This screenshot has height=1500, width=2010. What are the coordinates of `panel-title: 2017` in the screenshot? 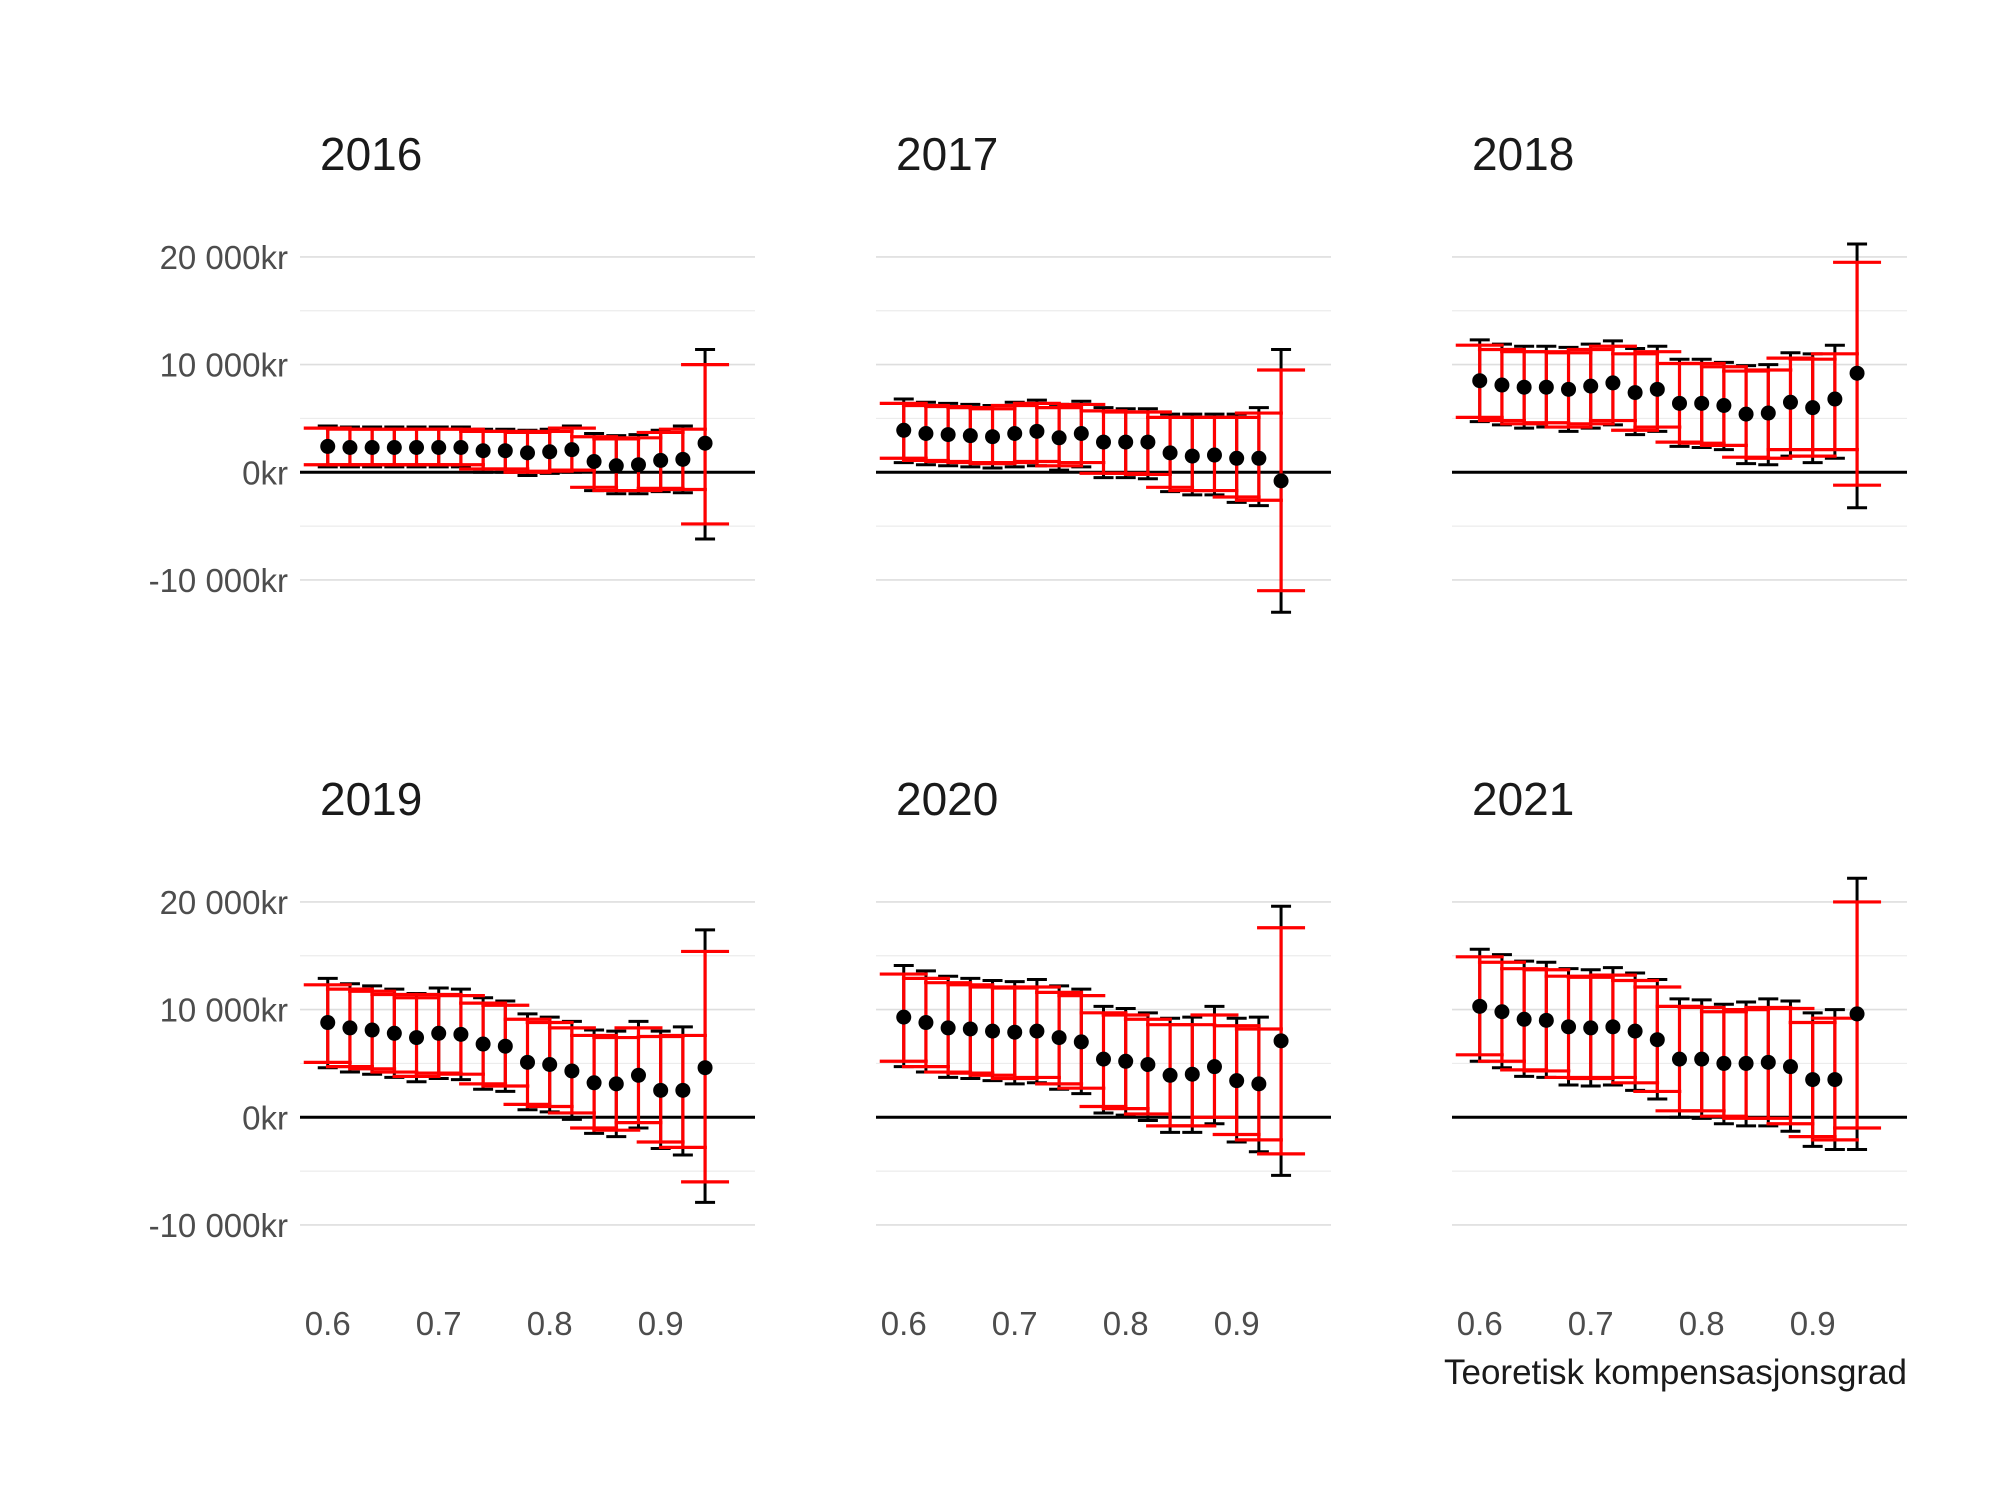 It's located at (947, 154).